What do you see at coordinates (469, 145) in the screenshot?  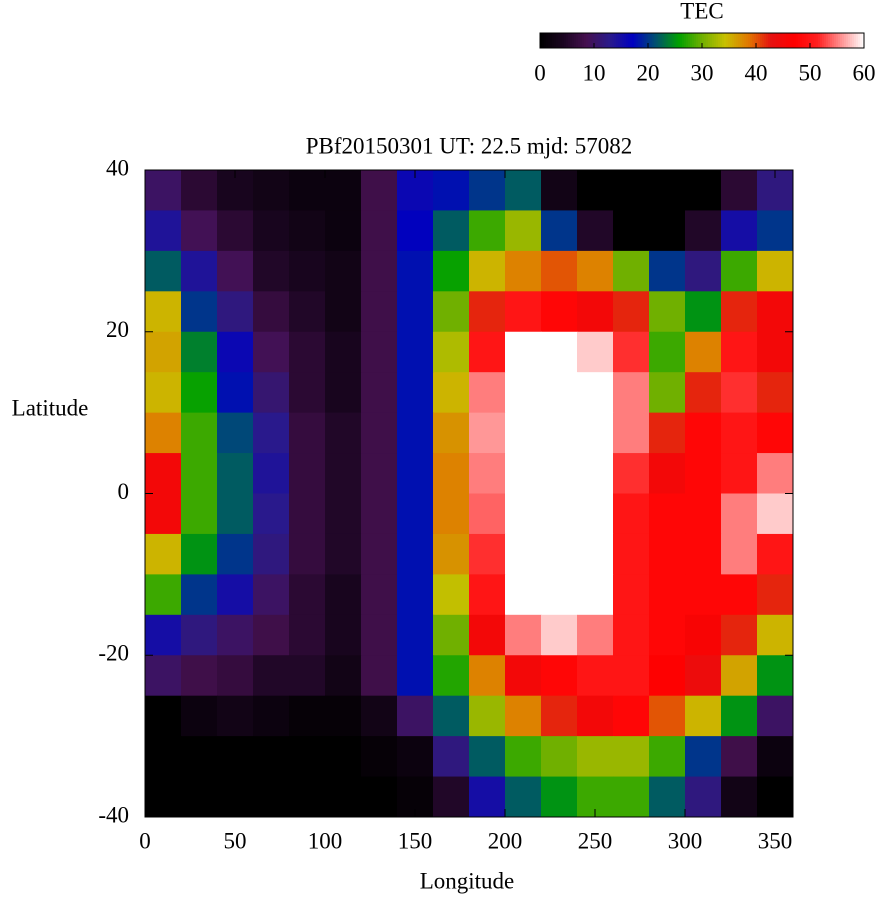 I see `chart-title: PBf20150301 UT: 22.5 mjd: 57082` at bounding box center [469, 145].